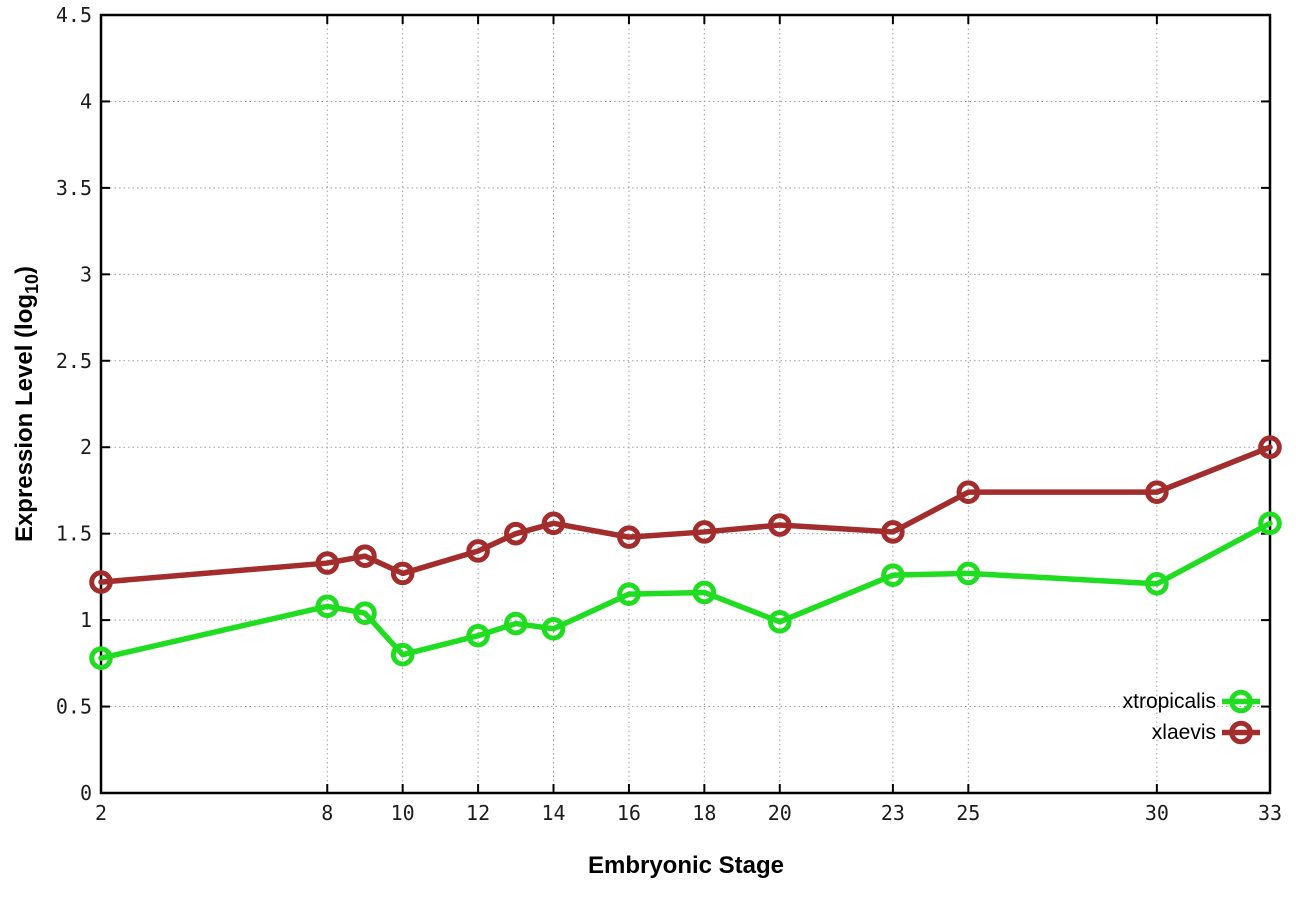 This screenshot has height=907, width=1296. I want to click on x-tick-label: 16, so click(629, 813).